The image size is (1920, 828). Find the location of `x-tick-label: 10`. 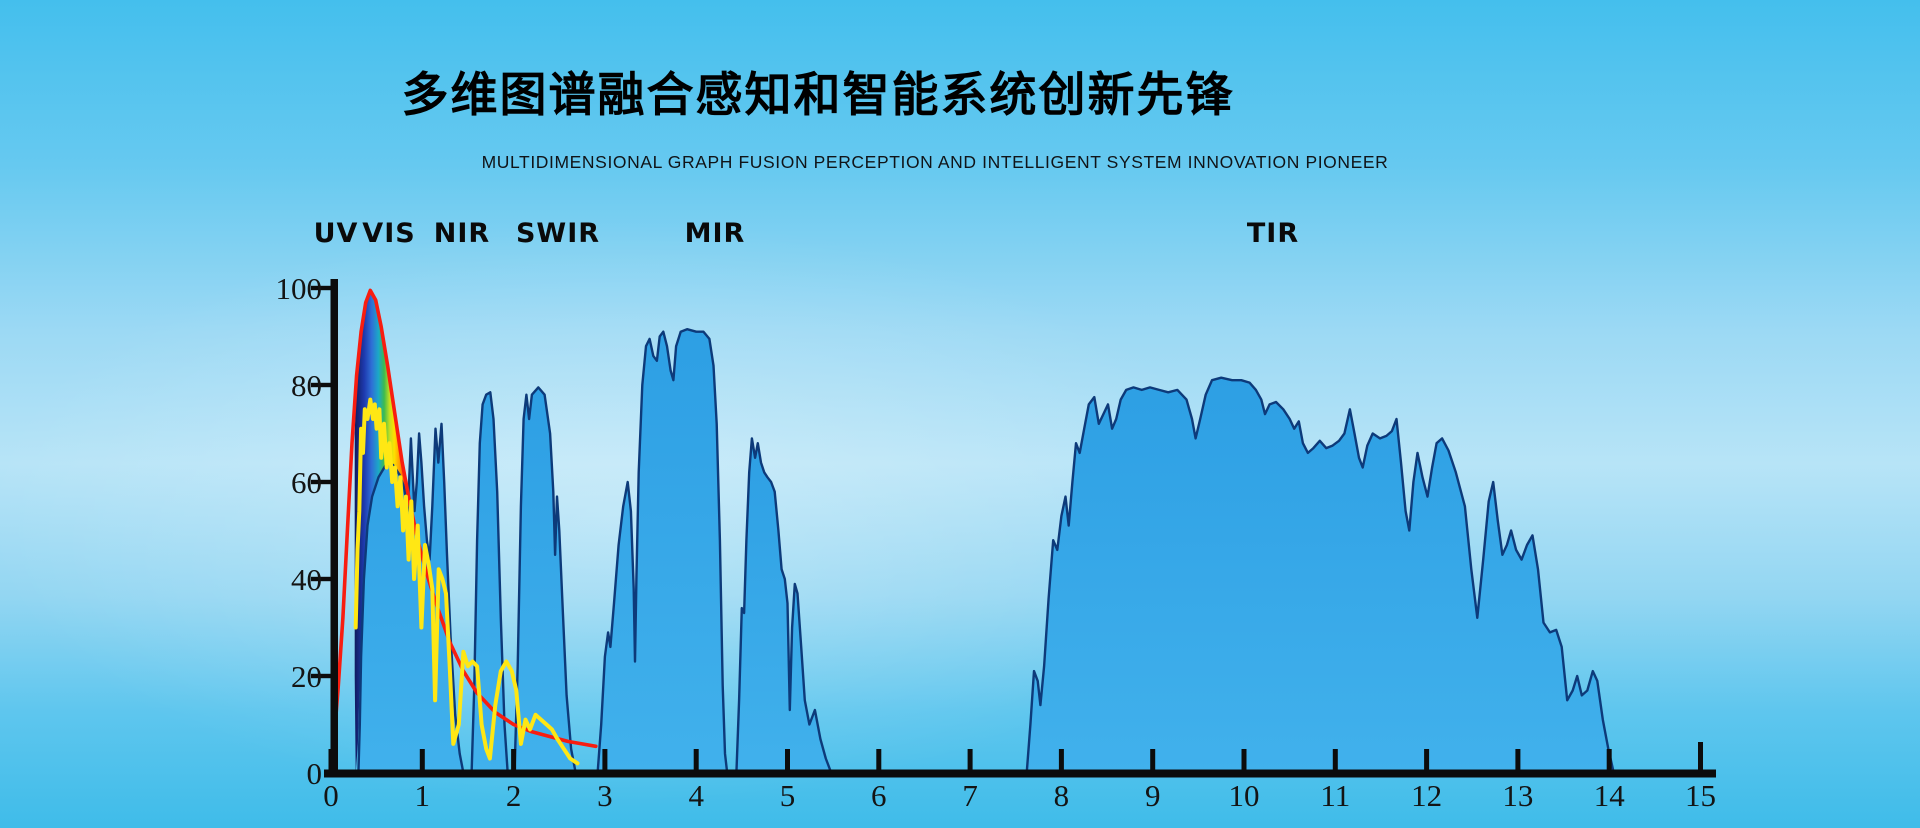

x-tick-label: 10 is located at coordinates (1244, 795).